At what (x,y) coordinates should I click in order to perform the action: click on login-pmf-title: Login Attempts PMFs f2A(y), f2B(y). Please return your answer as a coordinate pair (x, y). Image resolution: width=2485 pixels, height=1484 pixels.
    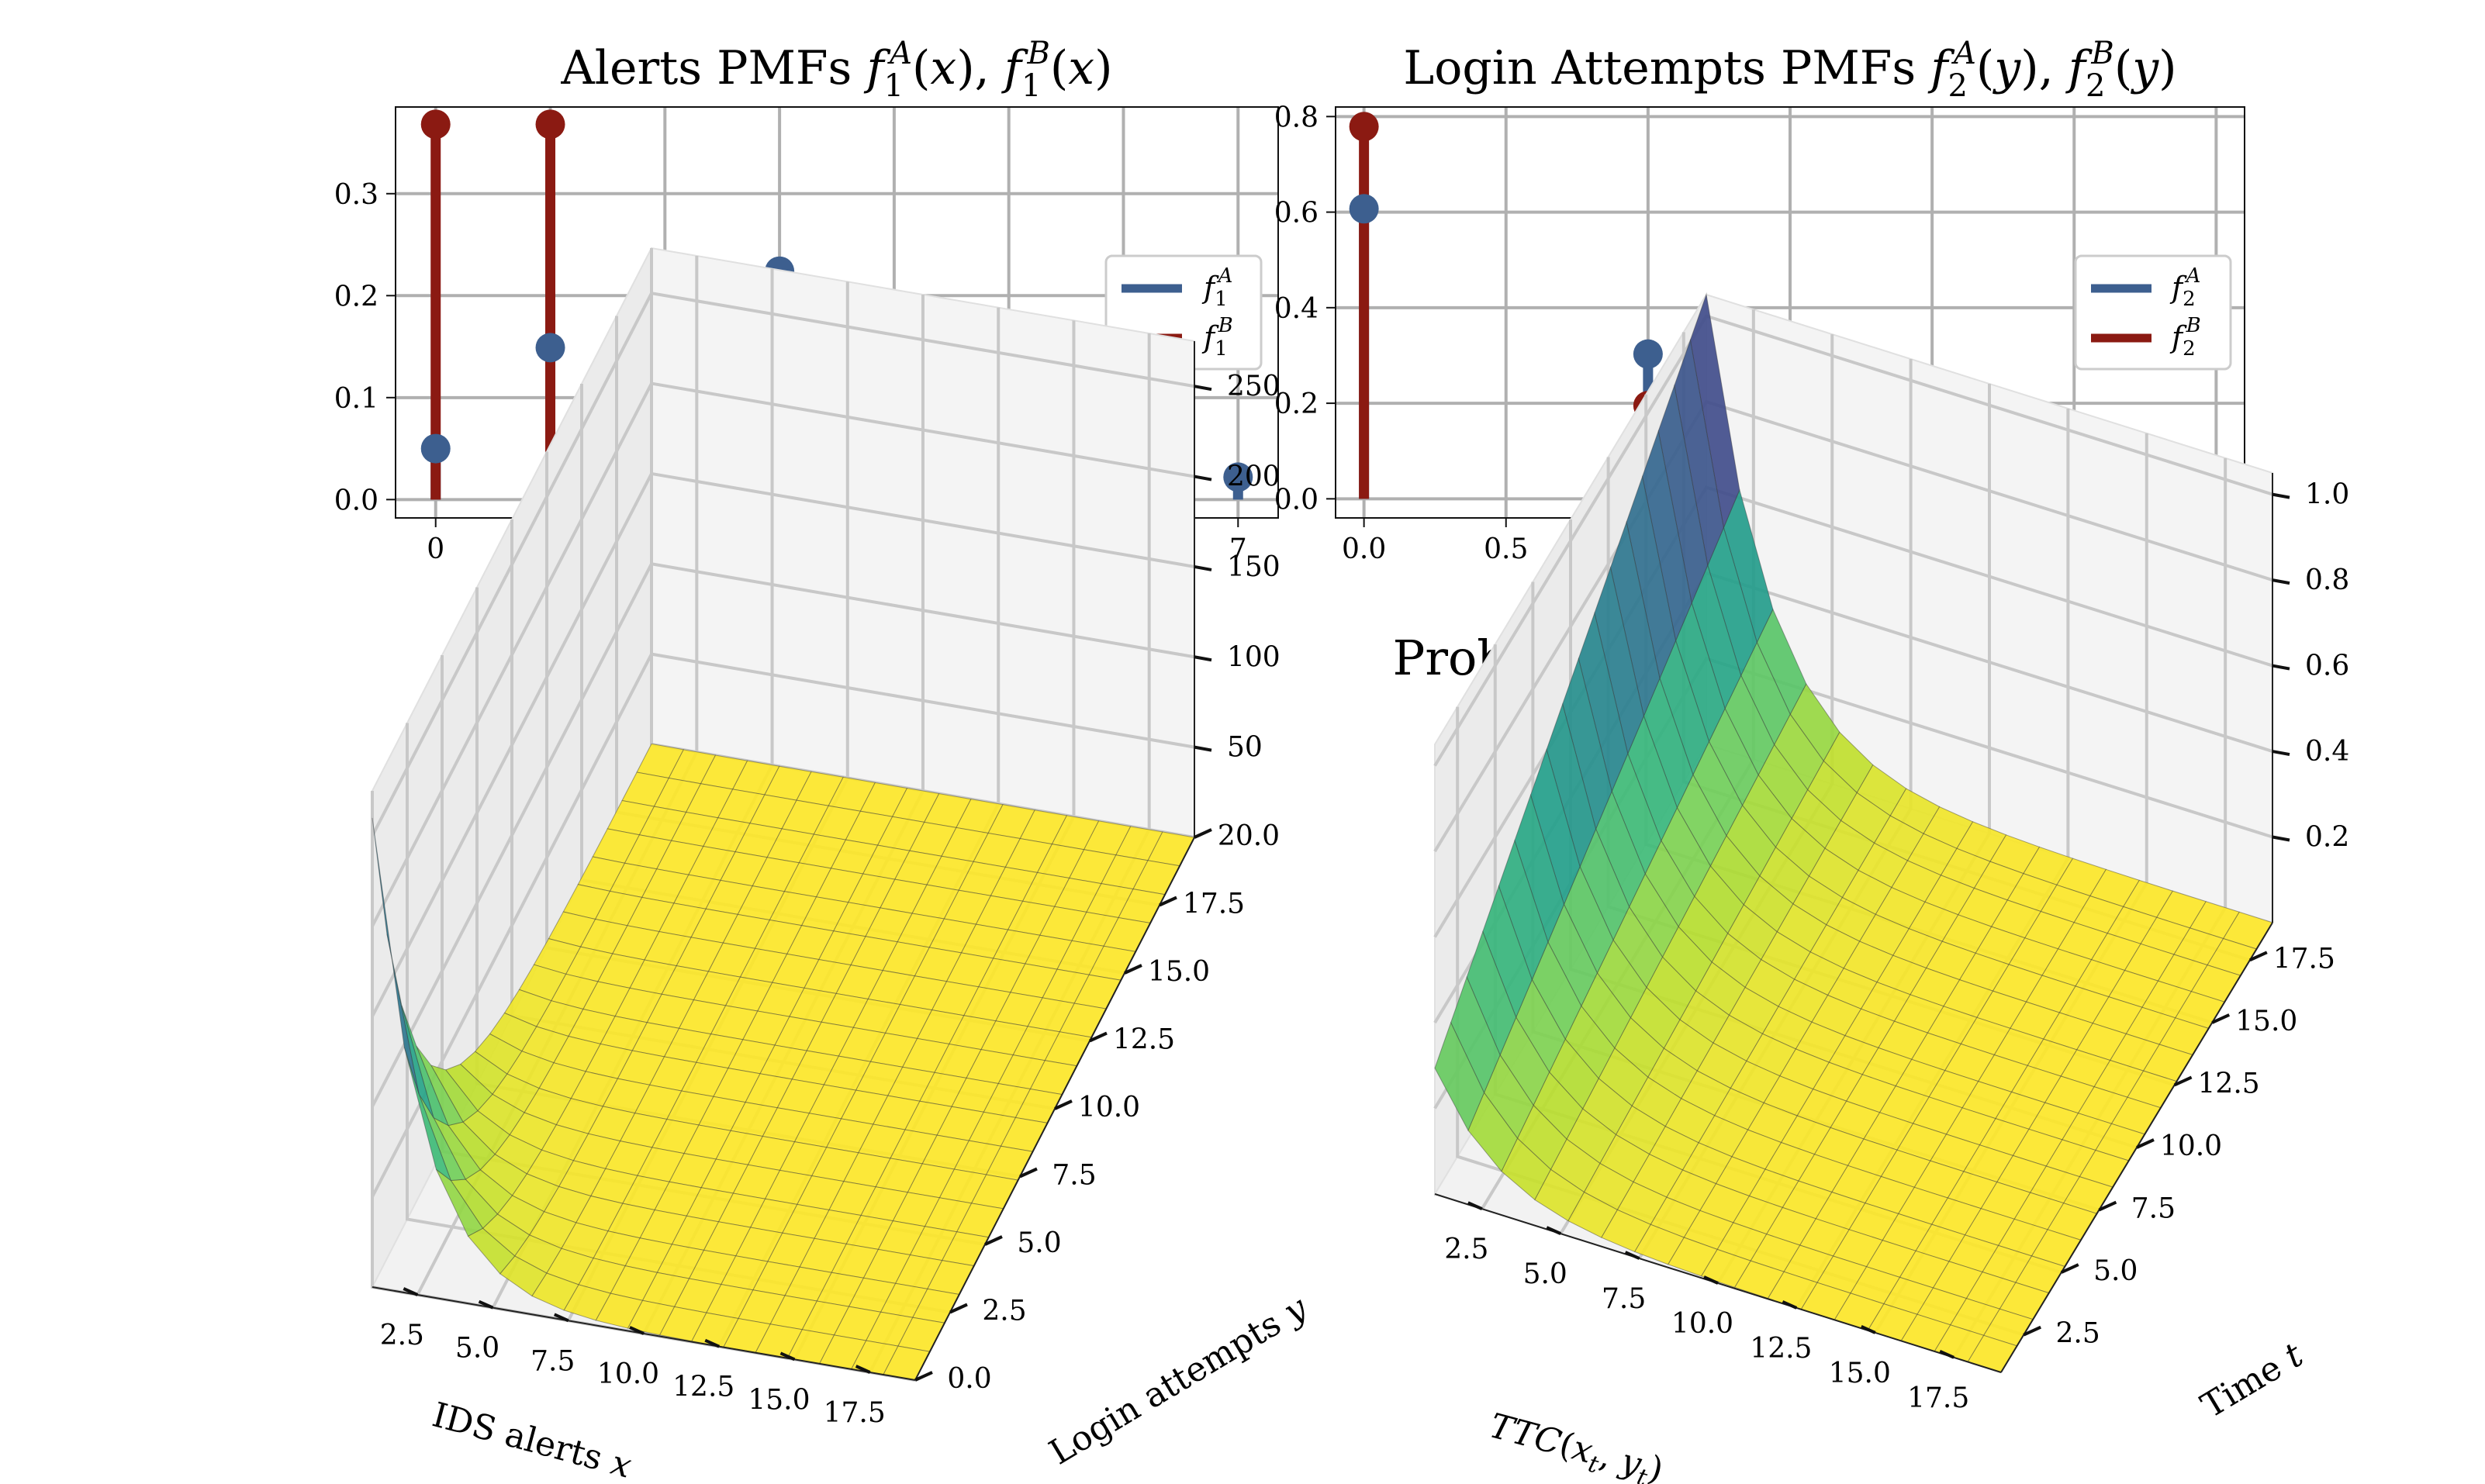
    Looking at the image, I should click on (1789, 70).